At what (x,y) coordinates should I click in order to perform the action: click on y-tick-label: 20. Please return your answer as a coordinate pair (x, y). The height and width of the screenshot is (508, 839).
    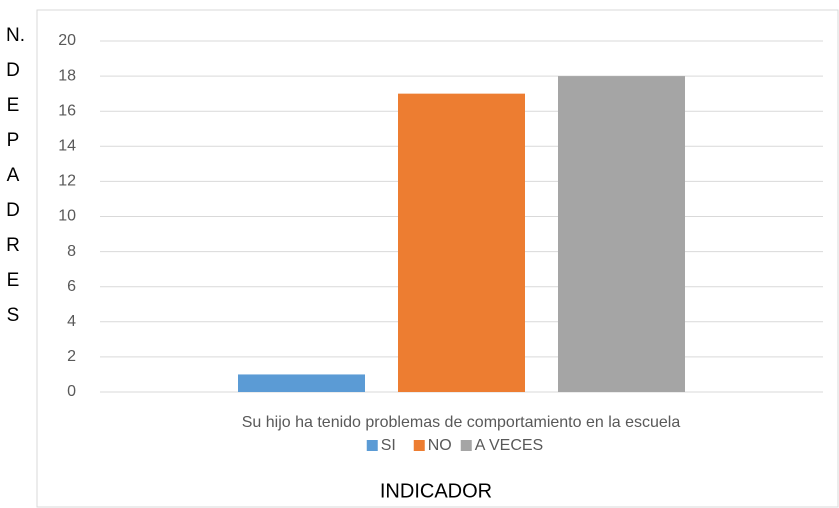
    Looking at the image, I should click on (67, 40).